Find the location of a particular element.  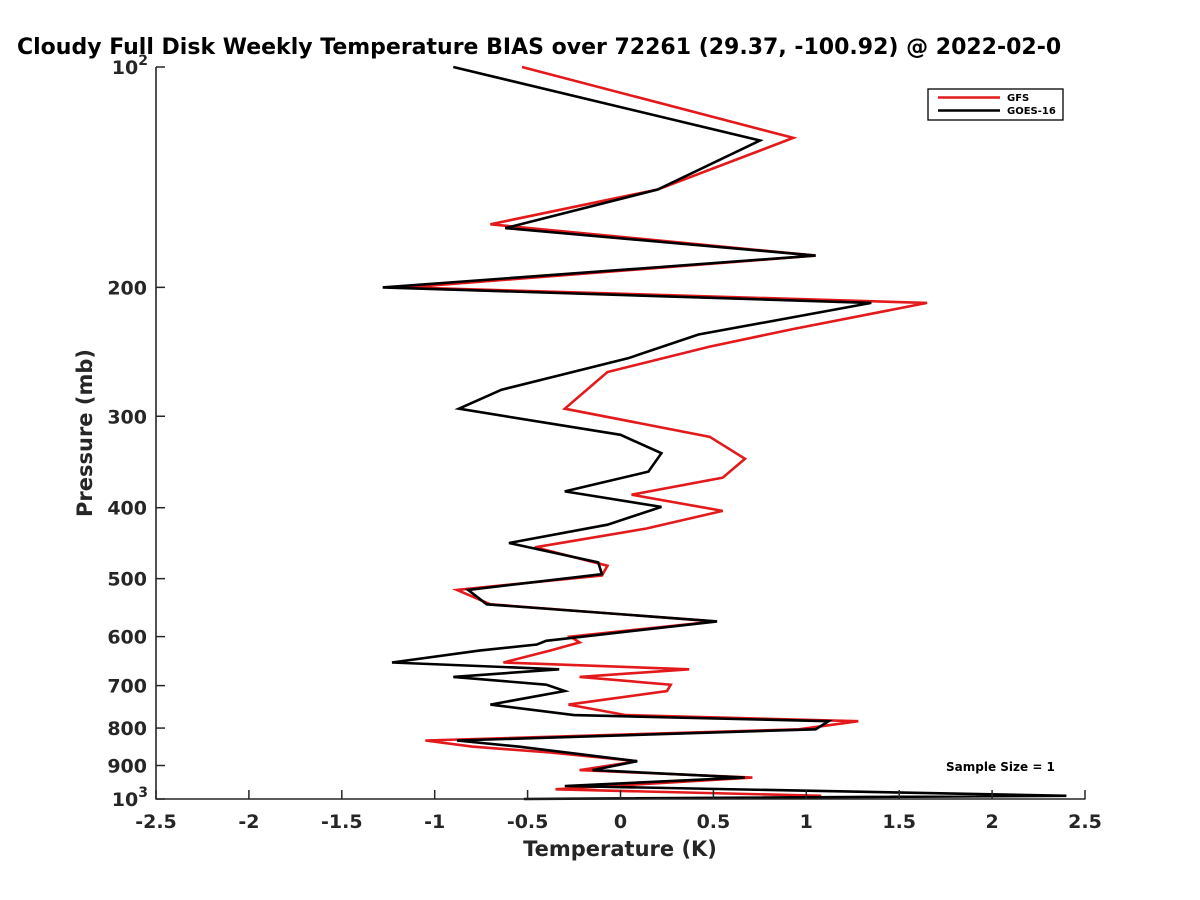

x-tick-label: -1.5 is located at coordinates (342, 822).